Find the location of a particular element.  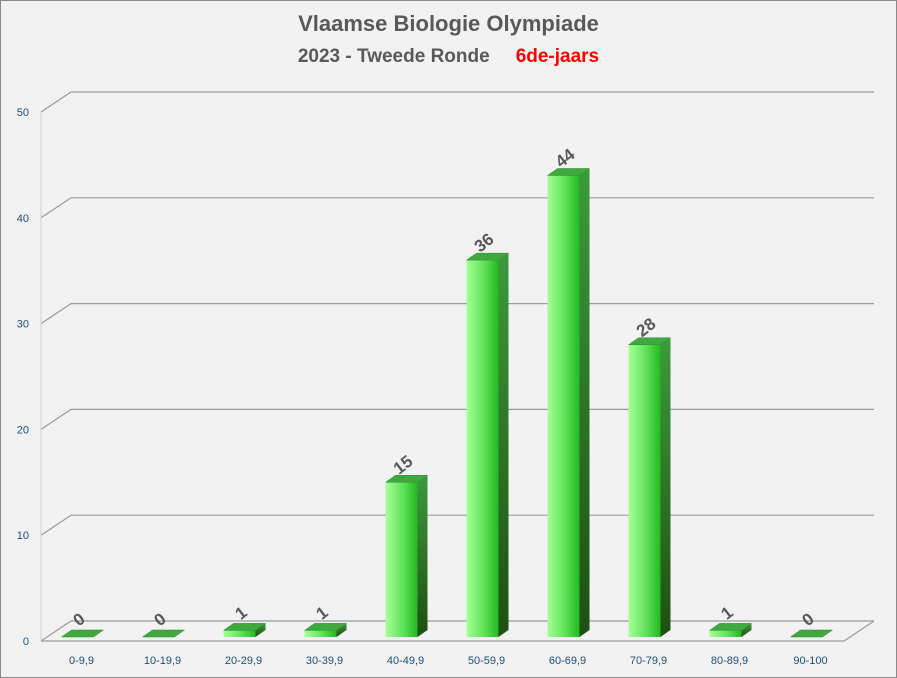

chart-subtitle: 2023 - Tweede Ronde 6de-jaars is located at coordinates (448, 57).